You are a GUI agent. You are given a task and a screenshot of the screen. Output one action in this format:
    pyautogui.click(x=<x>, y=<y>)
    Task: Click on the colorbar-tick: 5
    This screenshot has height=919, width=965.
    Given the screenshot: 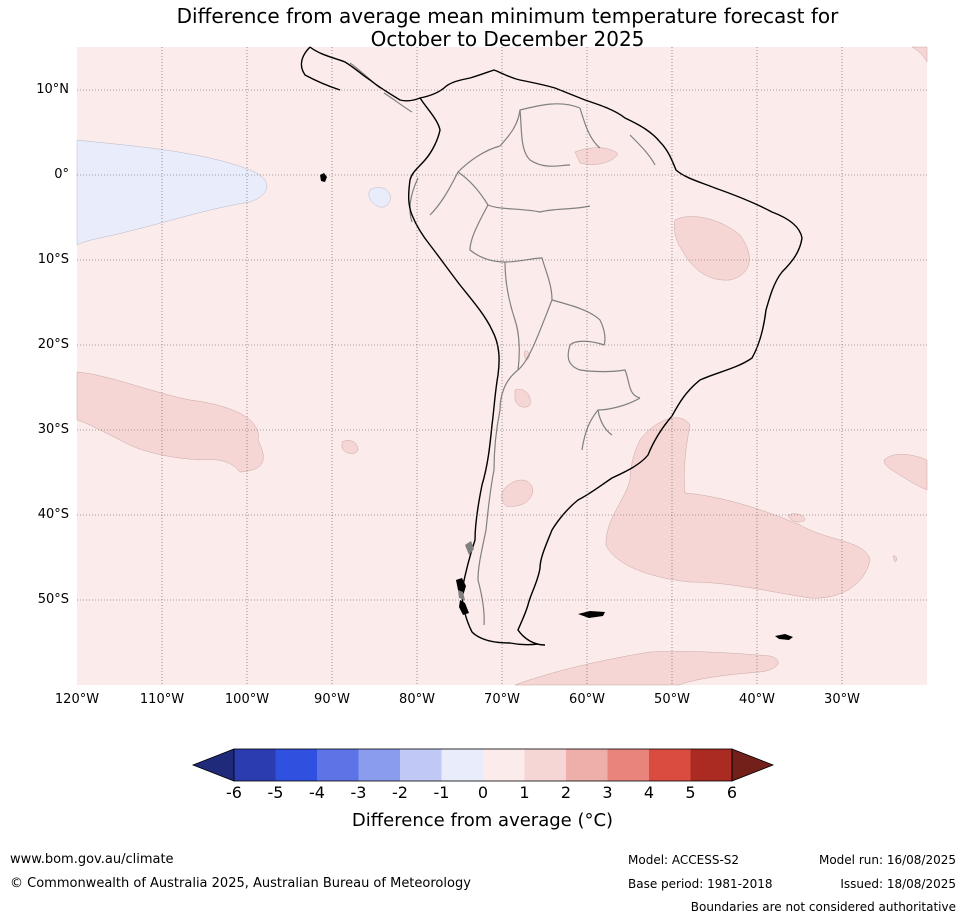 What is the action you would take?
    pyautogui.click(x=690, y=792)
    